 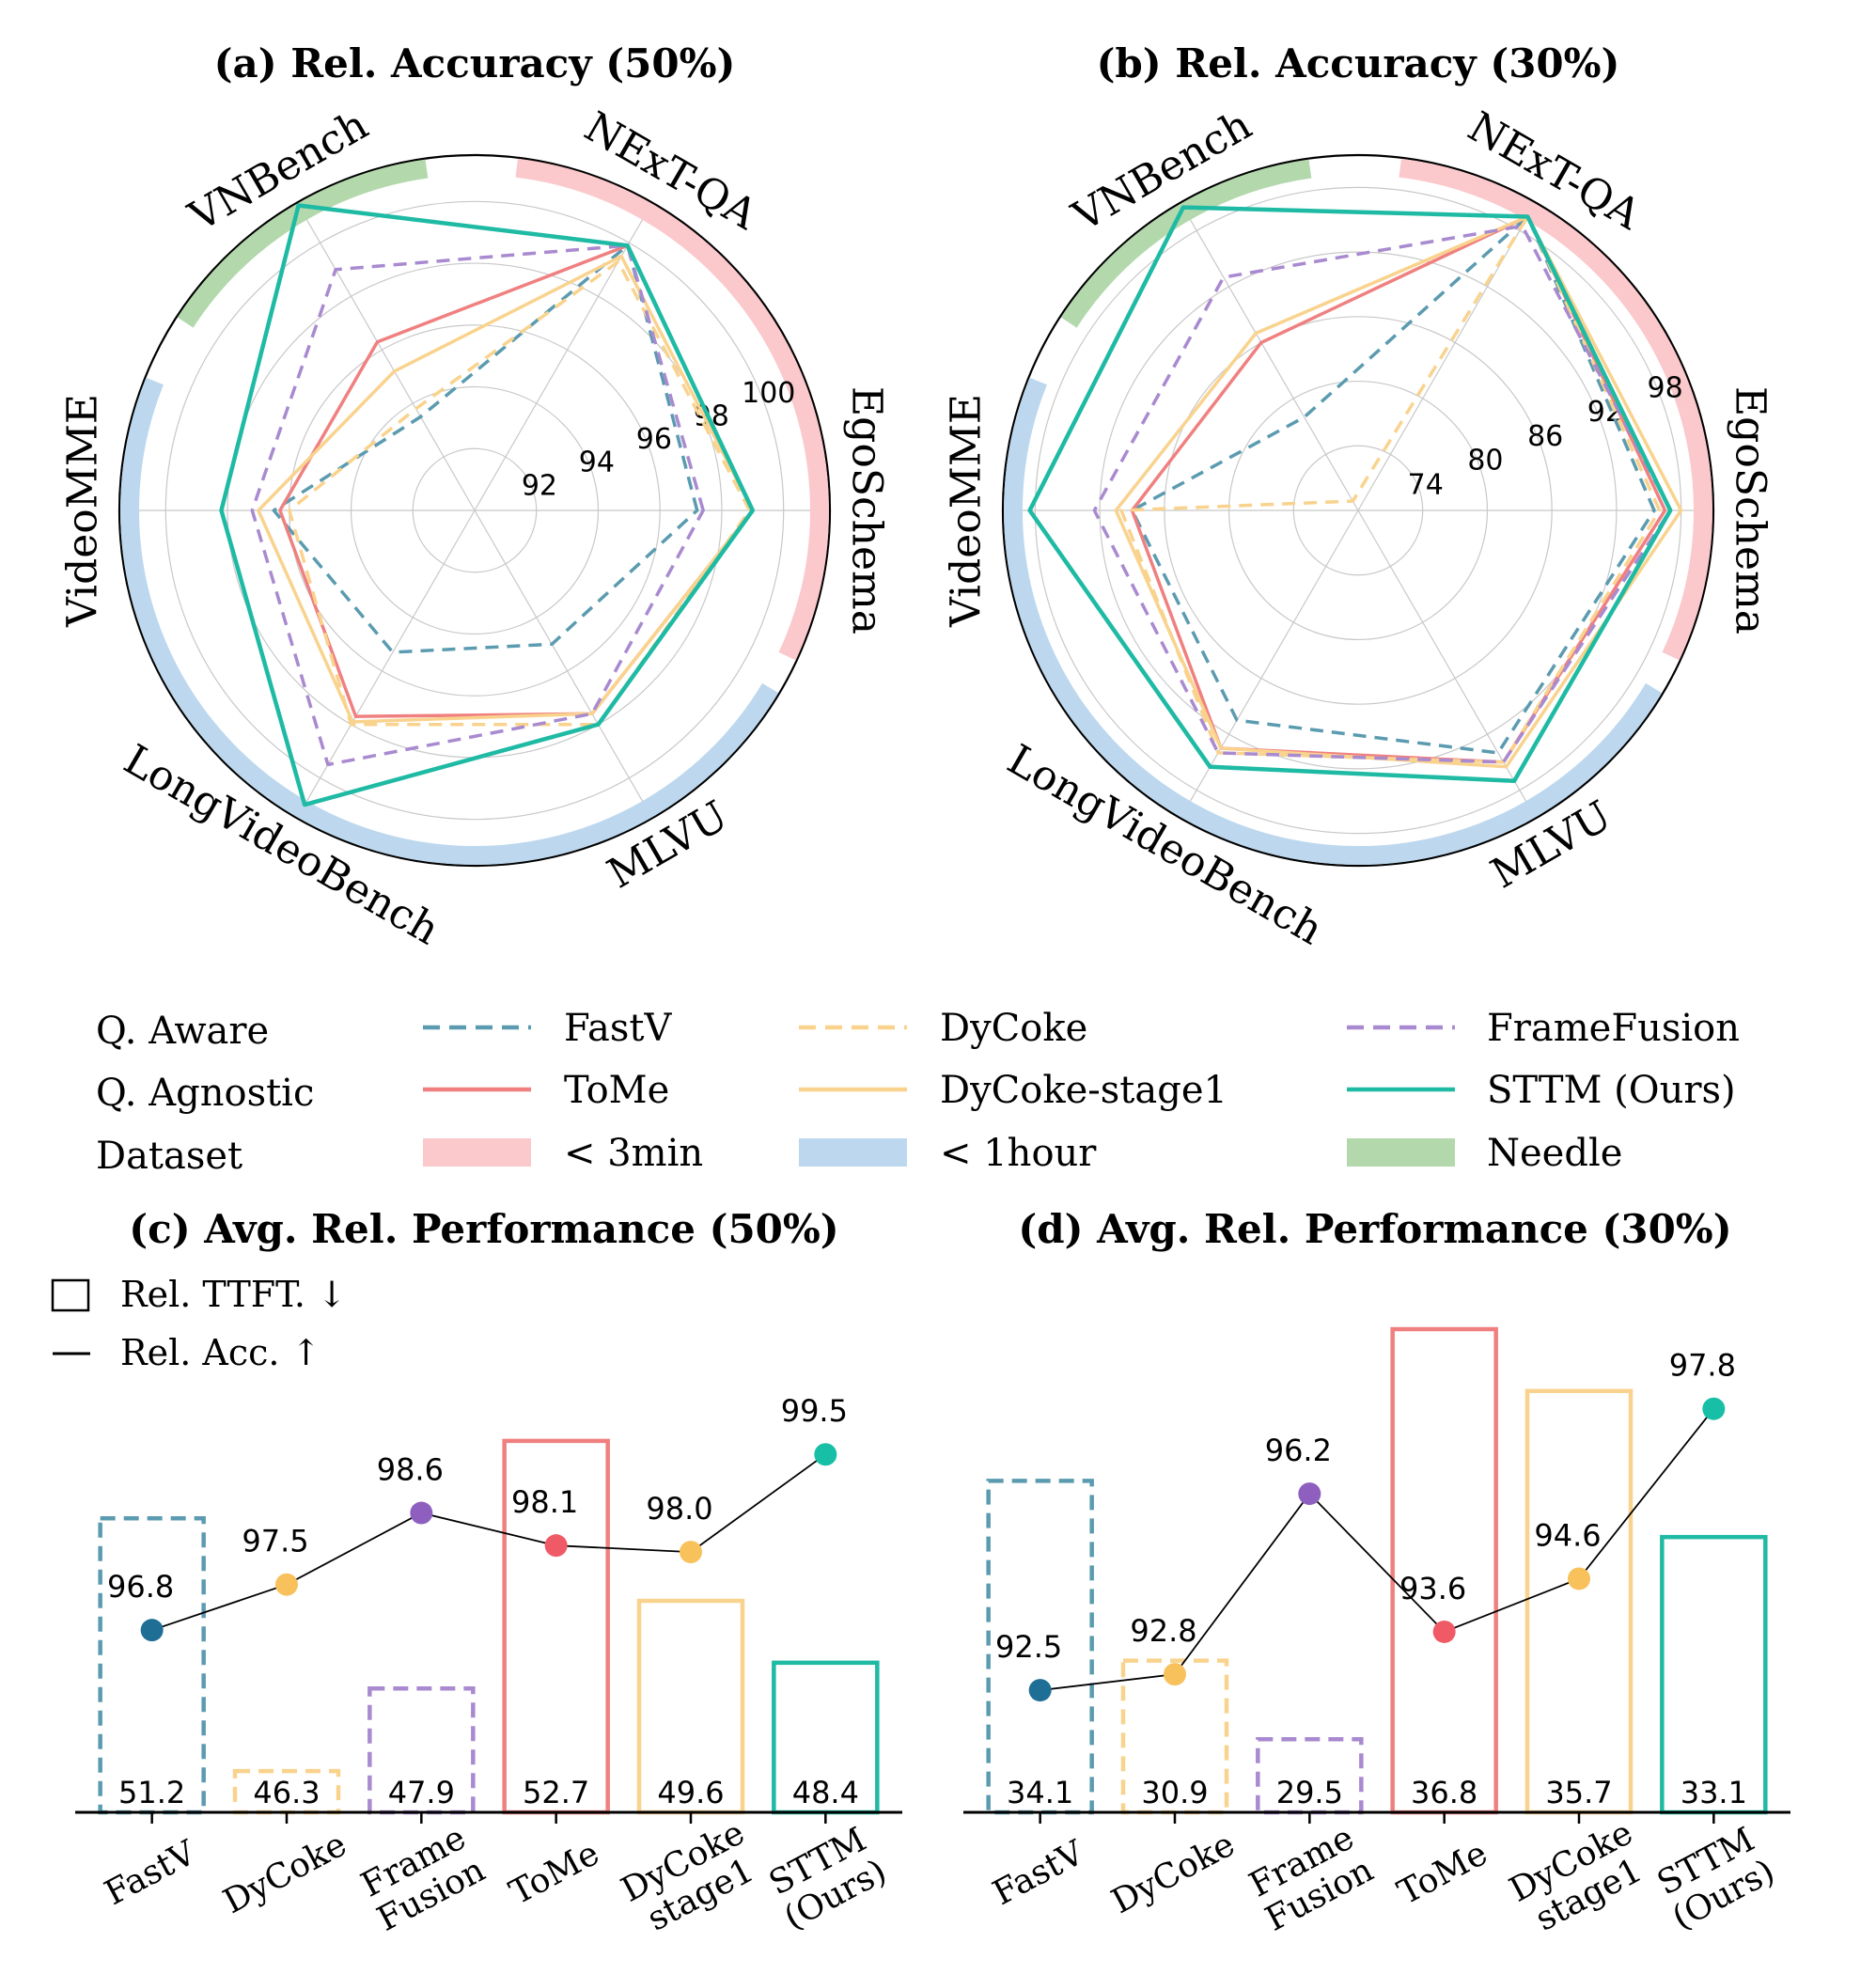 I want to click on legend-swatch-short, so click(x=477, y=1152).